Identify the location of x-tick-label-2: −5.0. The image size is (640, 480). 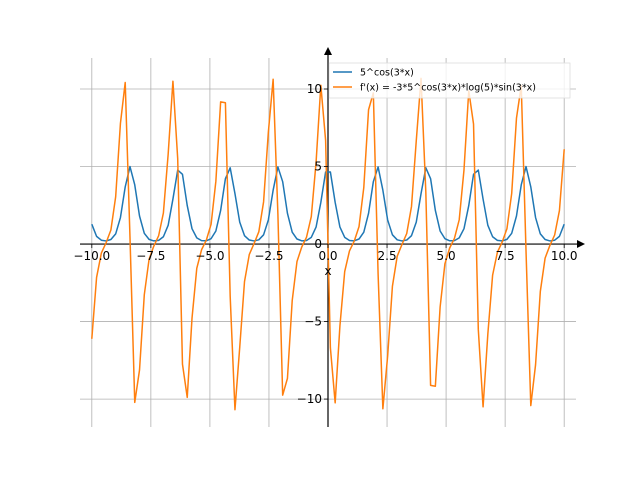
(209, 256).